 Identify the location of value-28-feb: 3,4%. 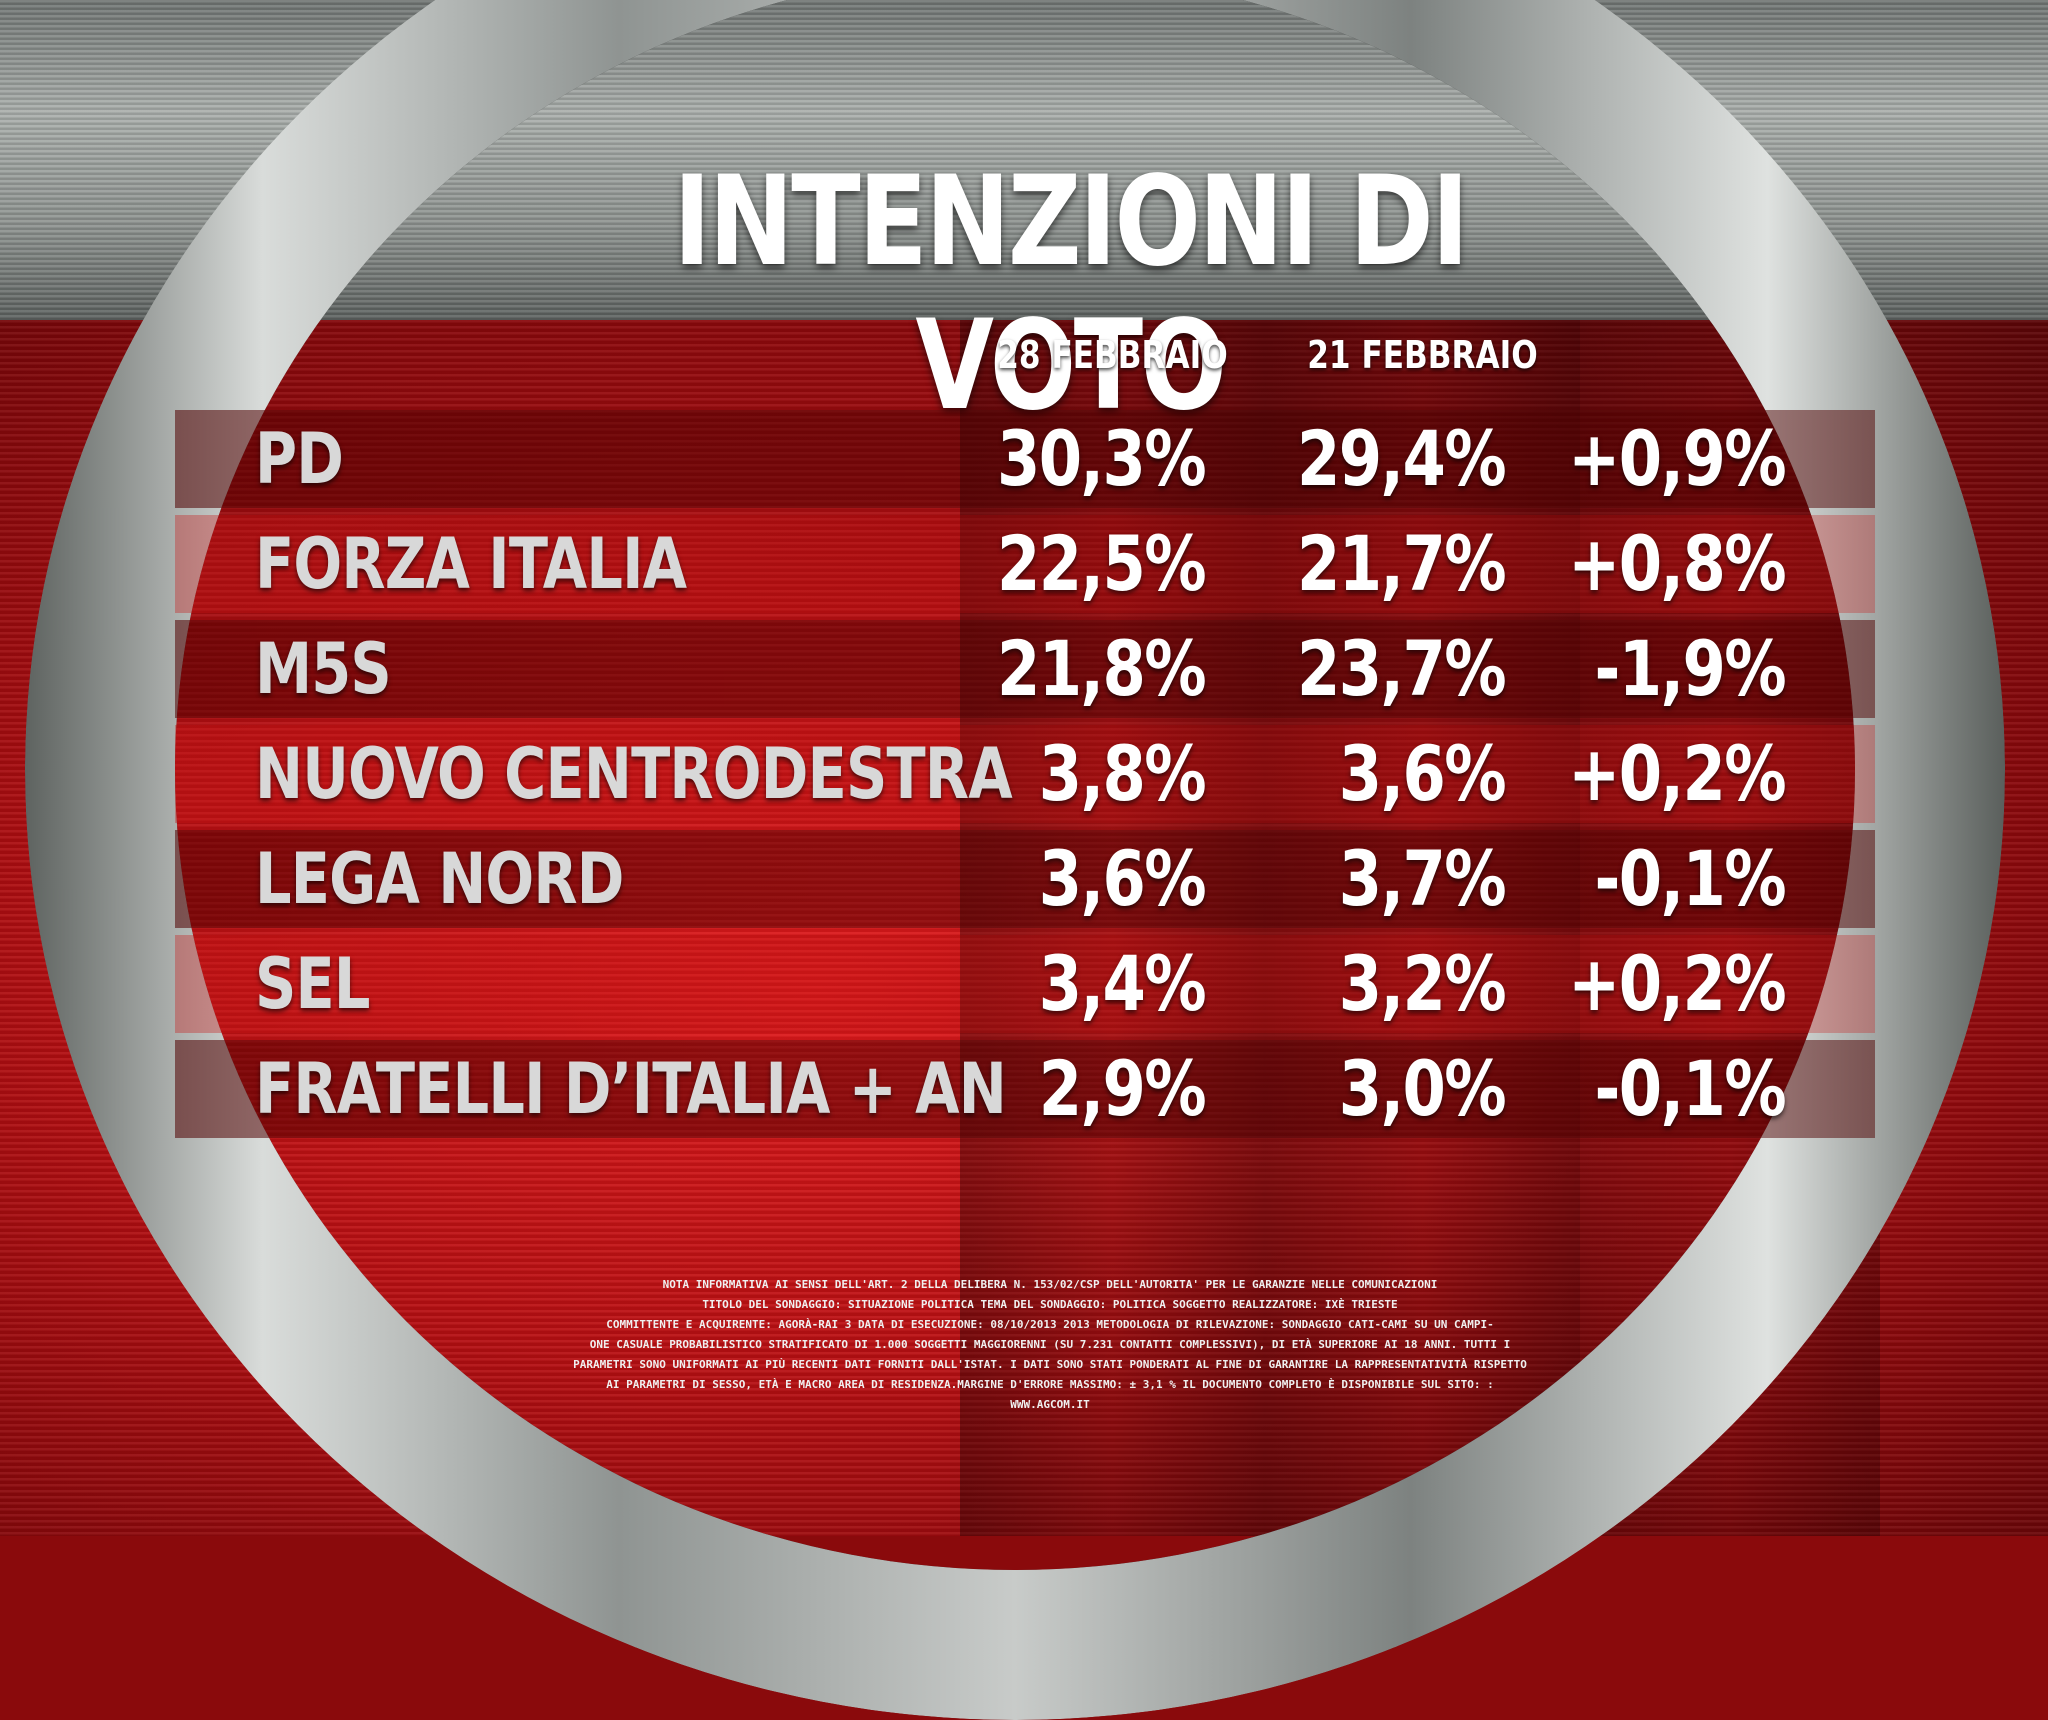
(1122, 983).